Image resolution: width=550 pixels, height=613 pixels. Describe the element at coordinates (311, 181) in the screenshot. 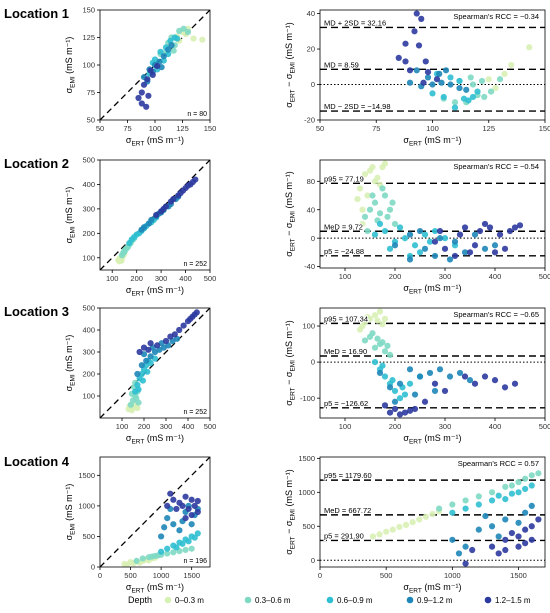

I see `y-tick-label-3: 80` at that location.